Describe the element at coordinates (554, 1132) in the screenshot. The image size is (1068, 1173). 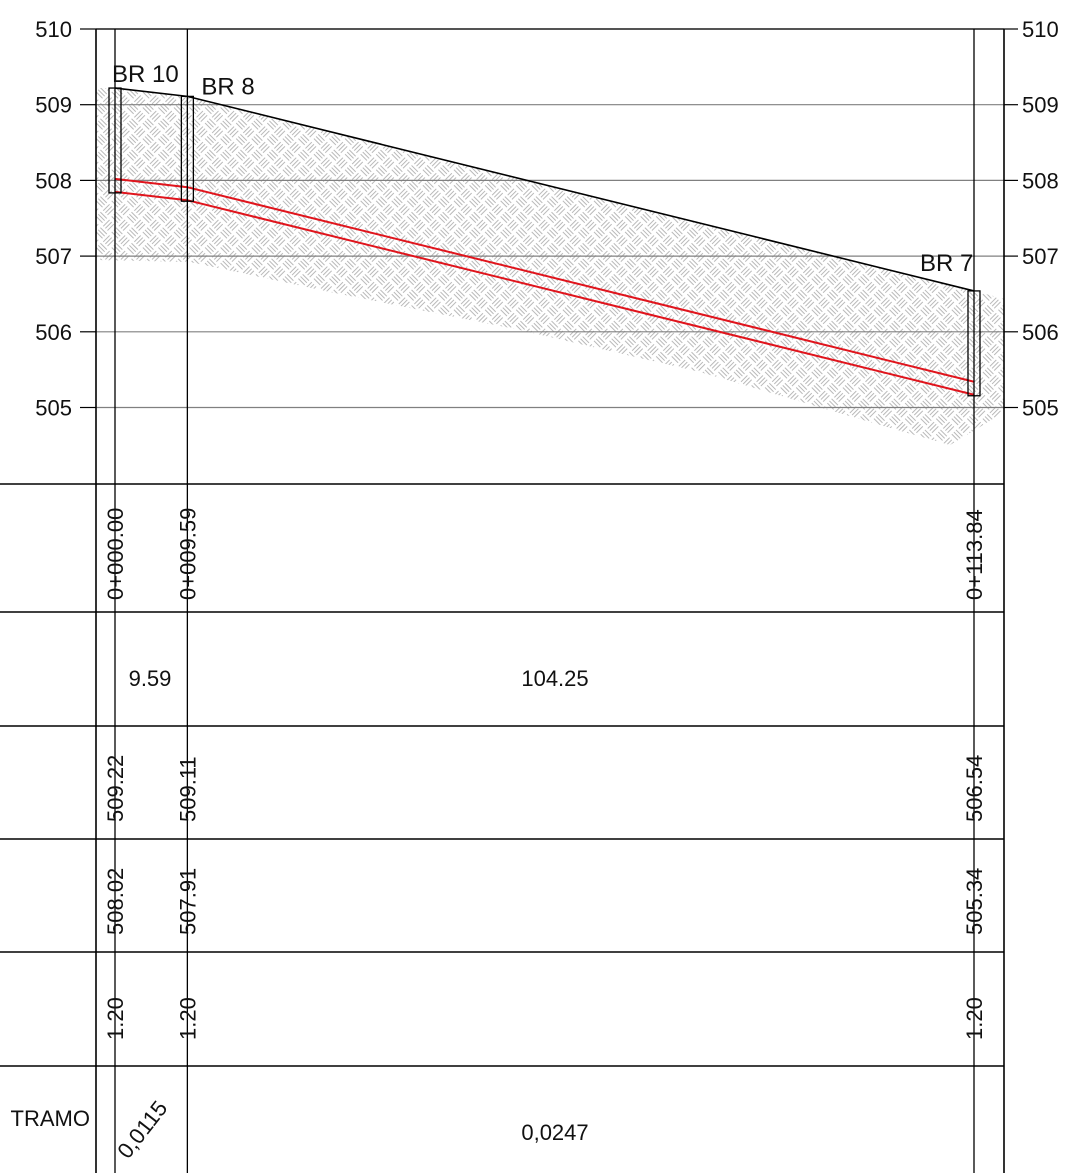
I see `table-segment-slope: 0,0247` at that location.